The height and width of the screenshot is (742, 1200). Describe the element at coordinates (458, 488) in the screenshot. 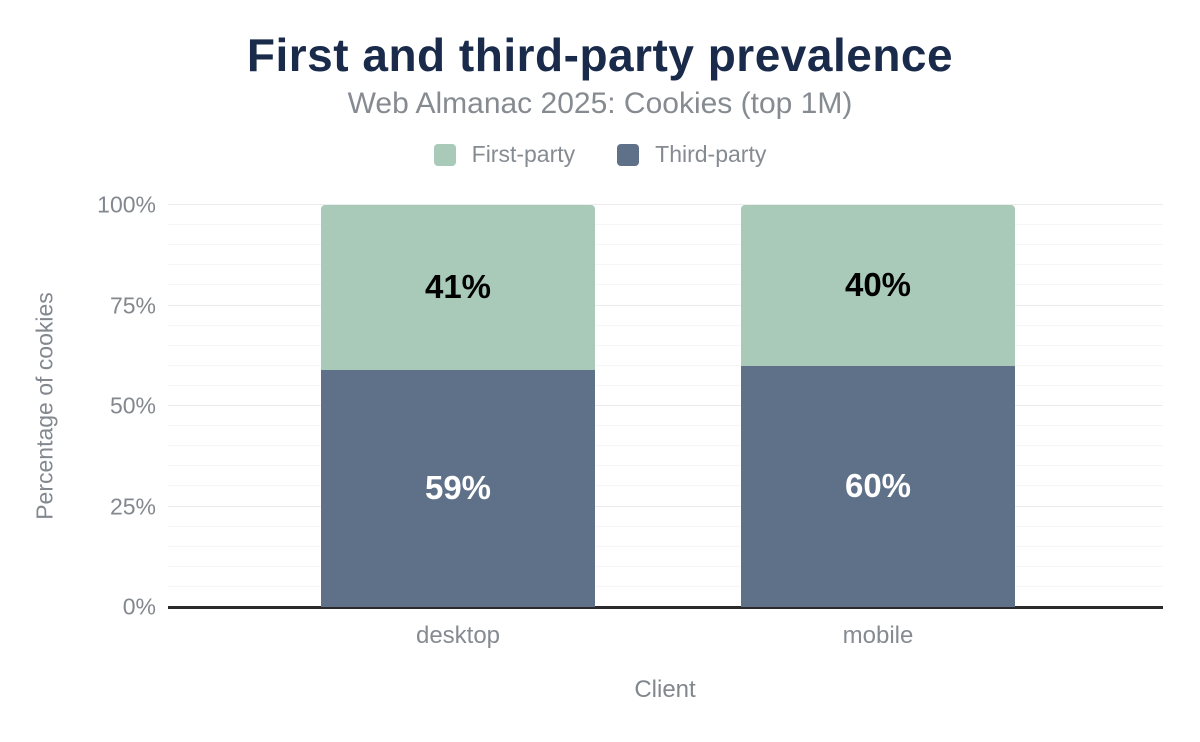

I see `bar-segment-desktop-third-party` at that location.